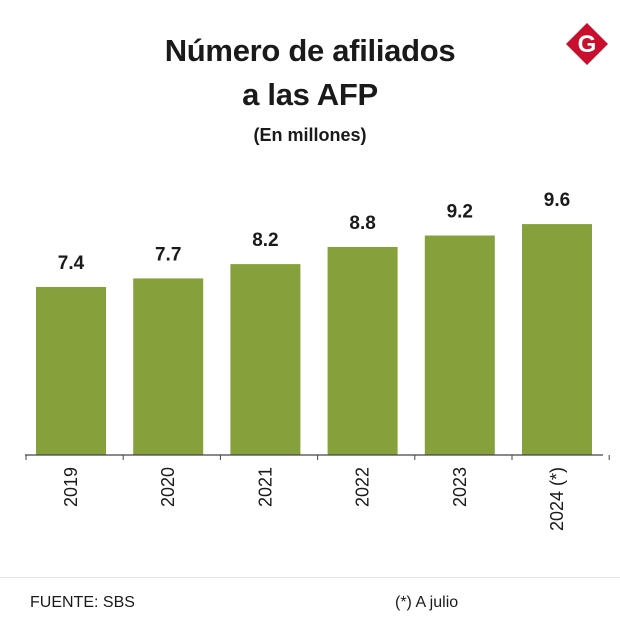 This screenshot has width=620, height=629. I want to click on bar-2024, so click(557, 339).